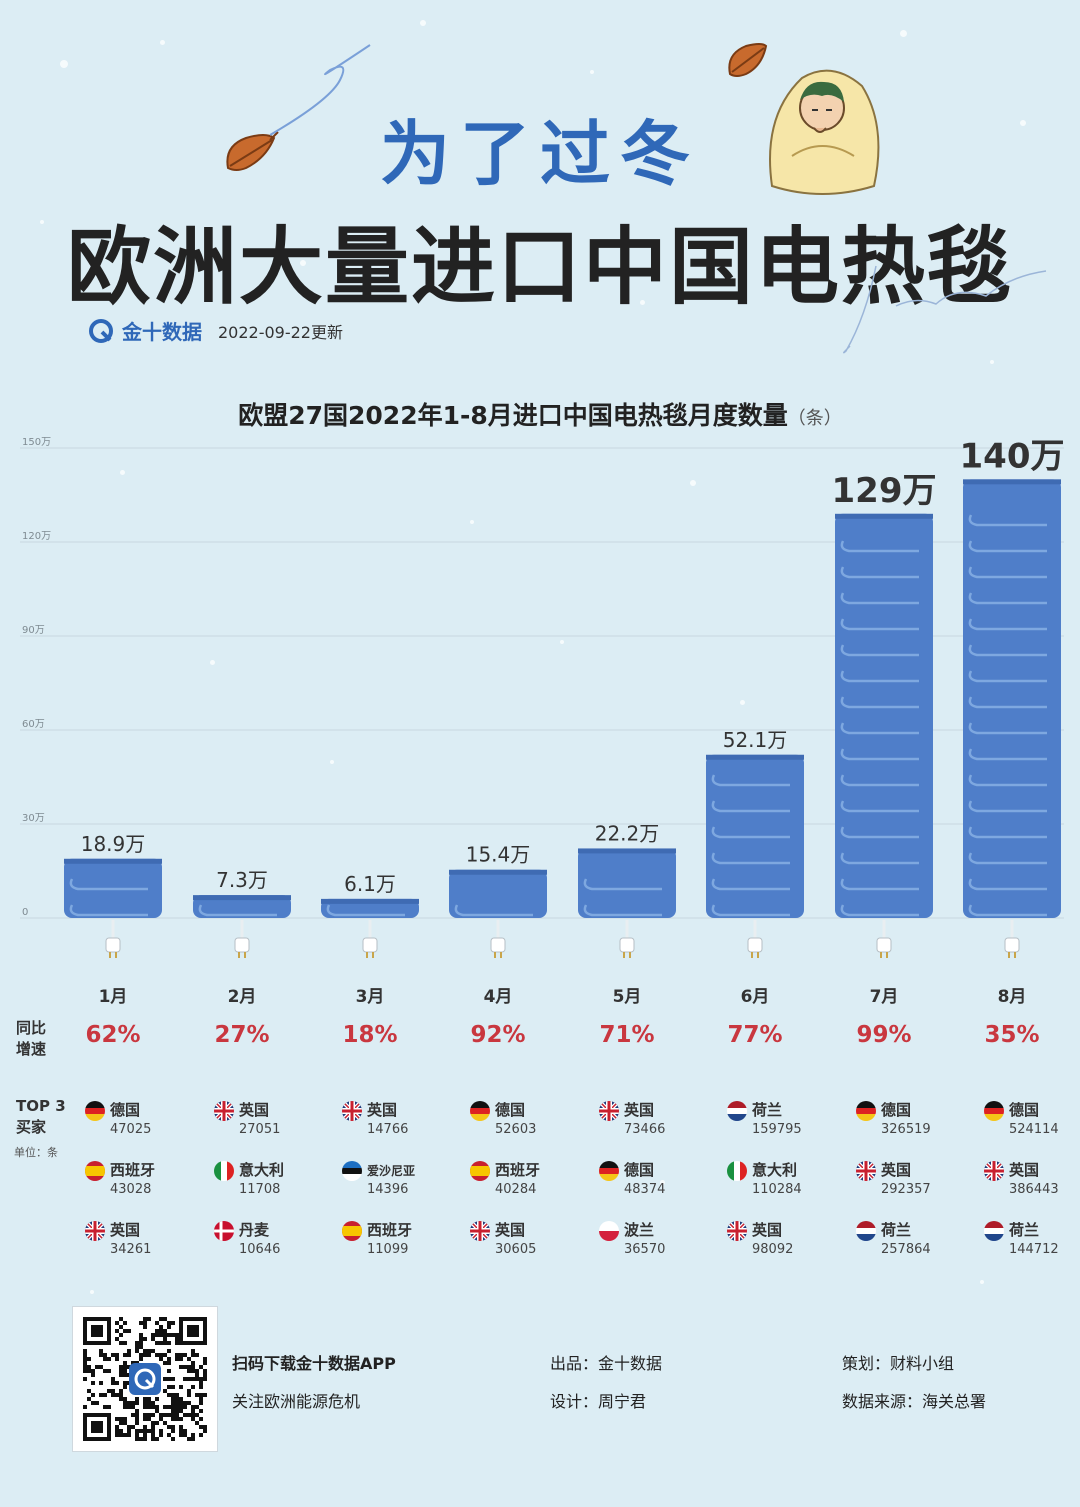  I want to click on update-date: 2022-09-22更新, so click(280, 332).